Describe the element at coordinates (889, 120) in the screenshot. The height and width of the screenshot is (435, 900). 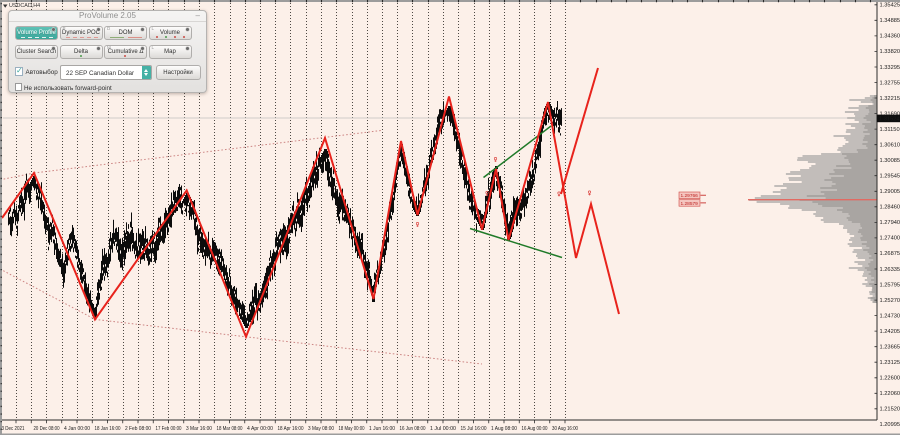
I see `svg-text: 1.31524` at that location.